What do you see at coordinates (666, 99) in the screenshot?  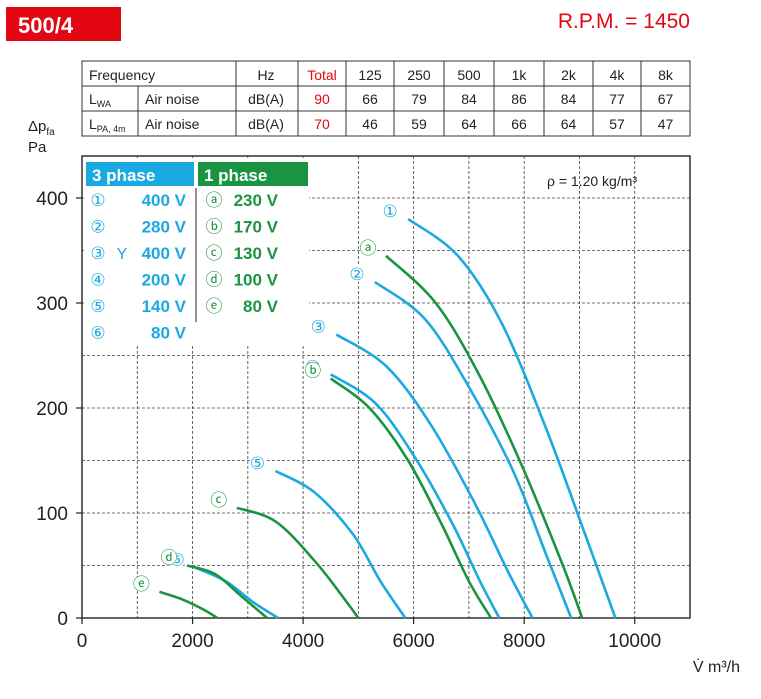 I see `table-cell: 67` at bounding box center [666, 99].